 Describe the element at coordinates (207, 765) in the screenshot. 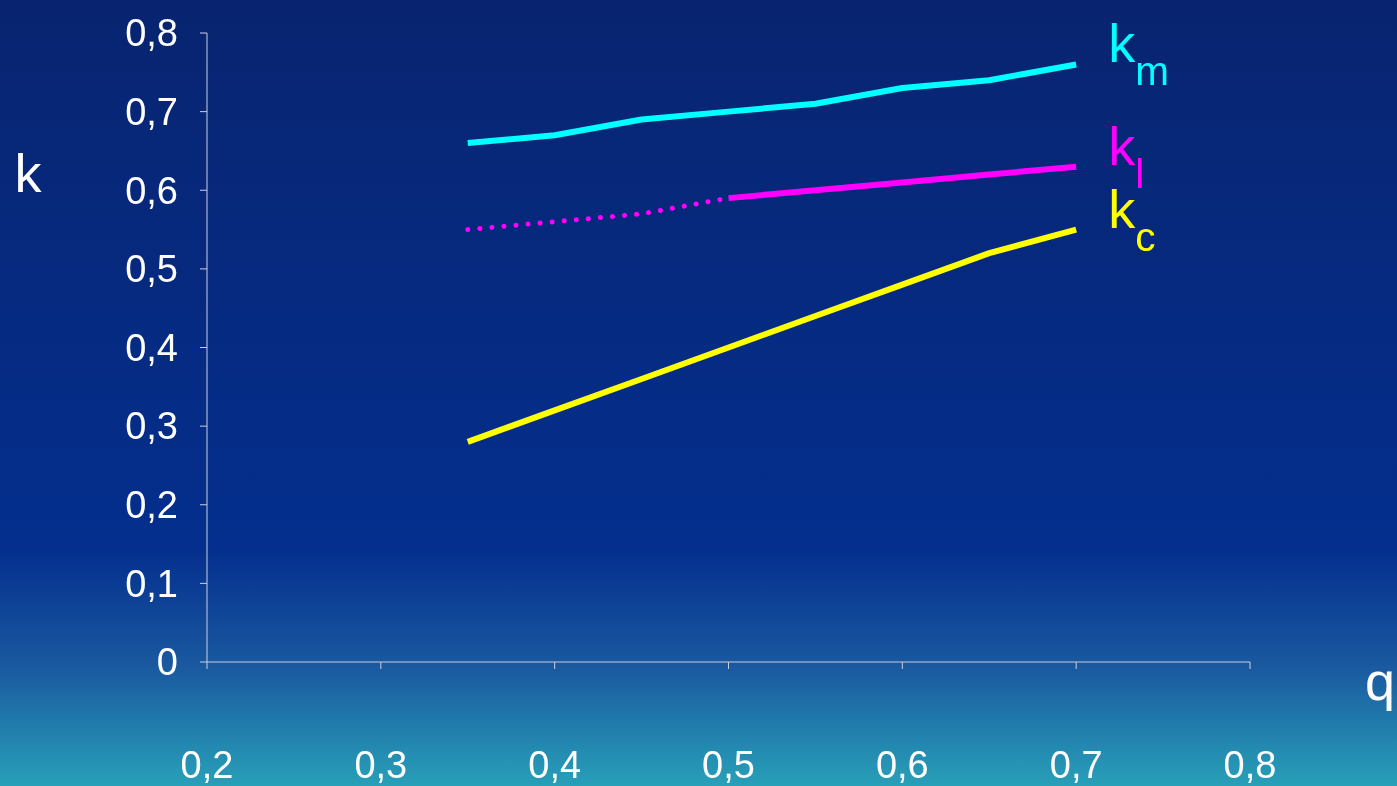

I see `x-tick-label: 0,2` at that location.